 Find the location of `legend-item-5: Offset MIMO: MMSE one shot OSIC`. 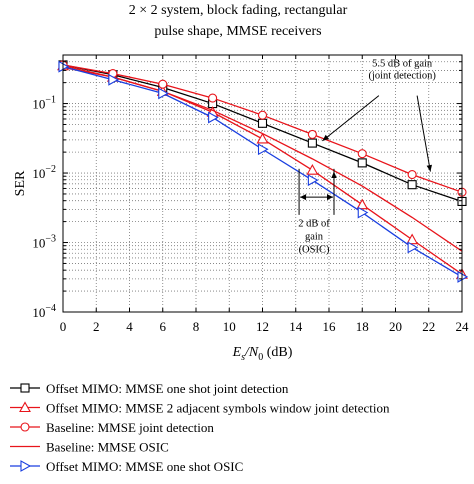

legend-item-5: Offset MIMO: MMSE one shot OSIC is located at coordinates (126, 466).